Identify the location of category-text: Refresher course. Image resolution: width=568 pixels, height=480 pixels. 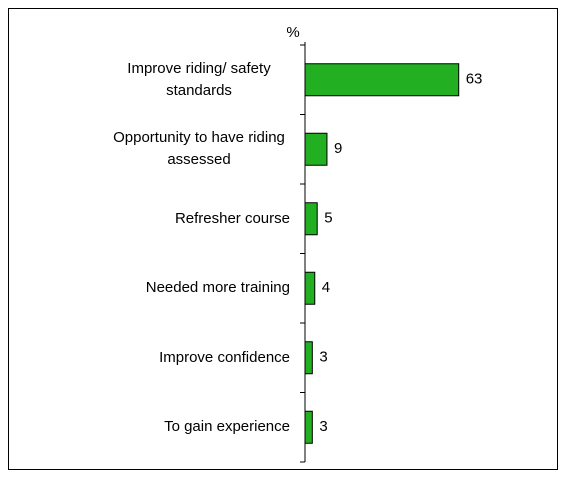
(232, 218).